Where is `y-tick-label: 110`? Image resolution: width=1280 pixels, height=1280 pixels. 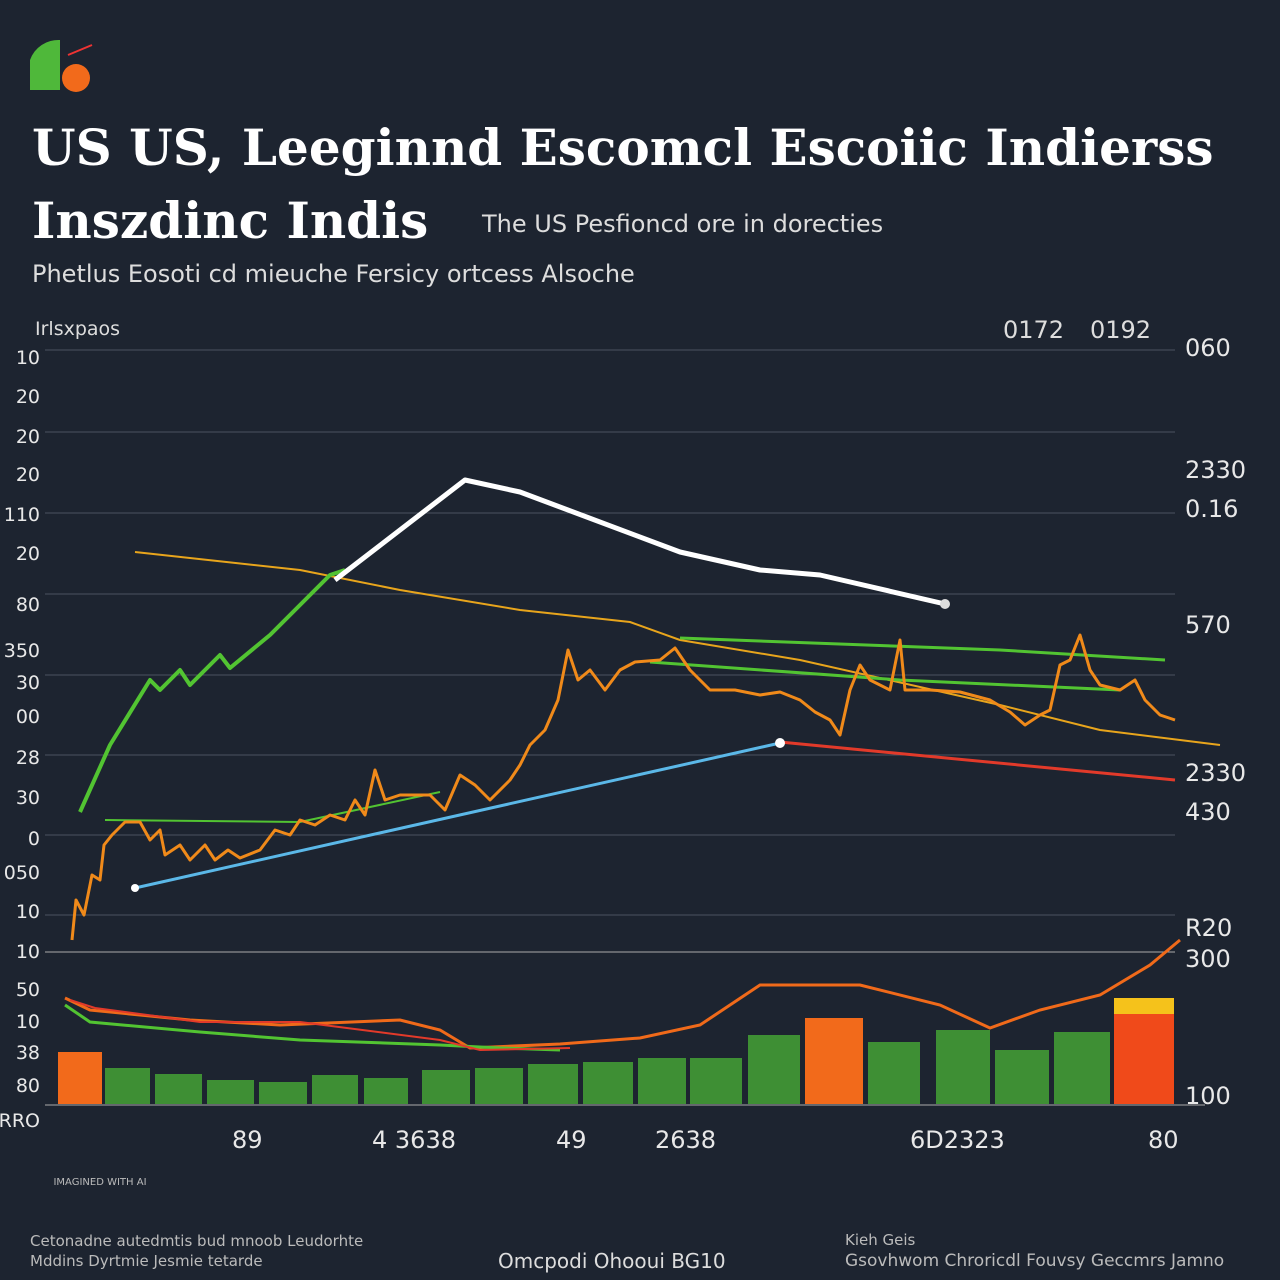 y-tick-label: 110 is located at coordinates (22, 515).